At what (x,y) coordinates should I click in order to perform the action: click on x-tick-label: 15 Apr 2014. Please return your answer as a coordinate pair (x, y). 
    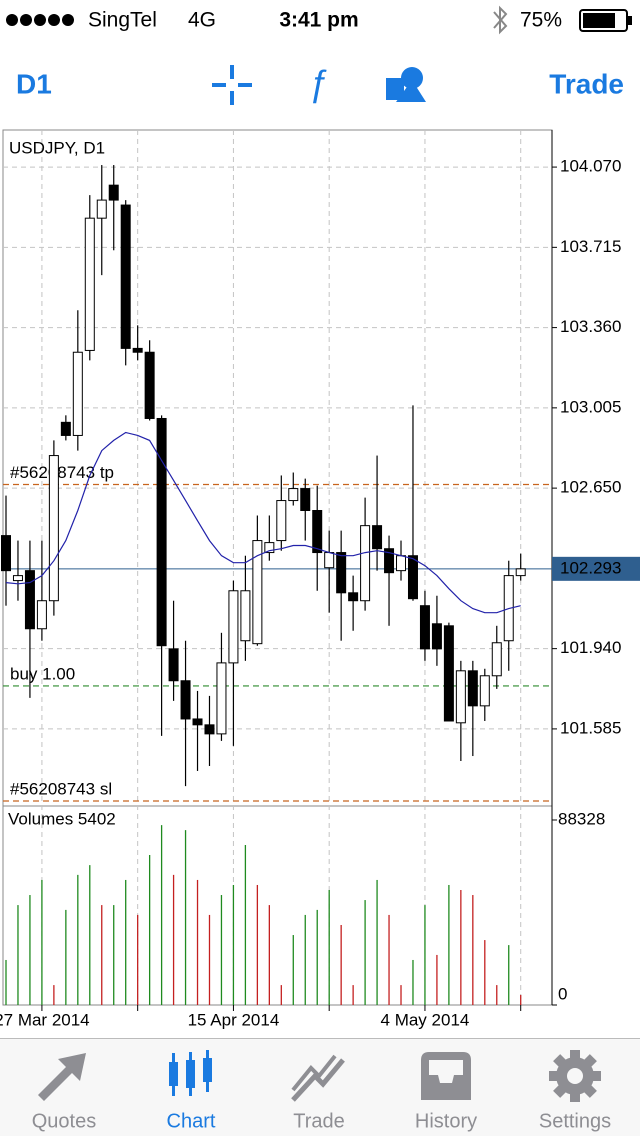
    Looking at the image, I should click on (234, 1019).